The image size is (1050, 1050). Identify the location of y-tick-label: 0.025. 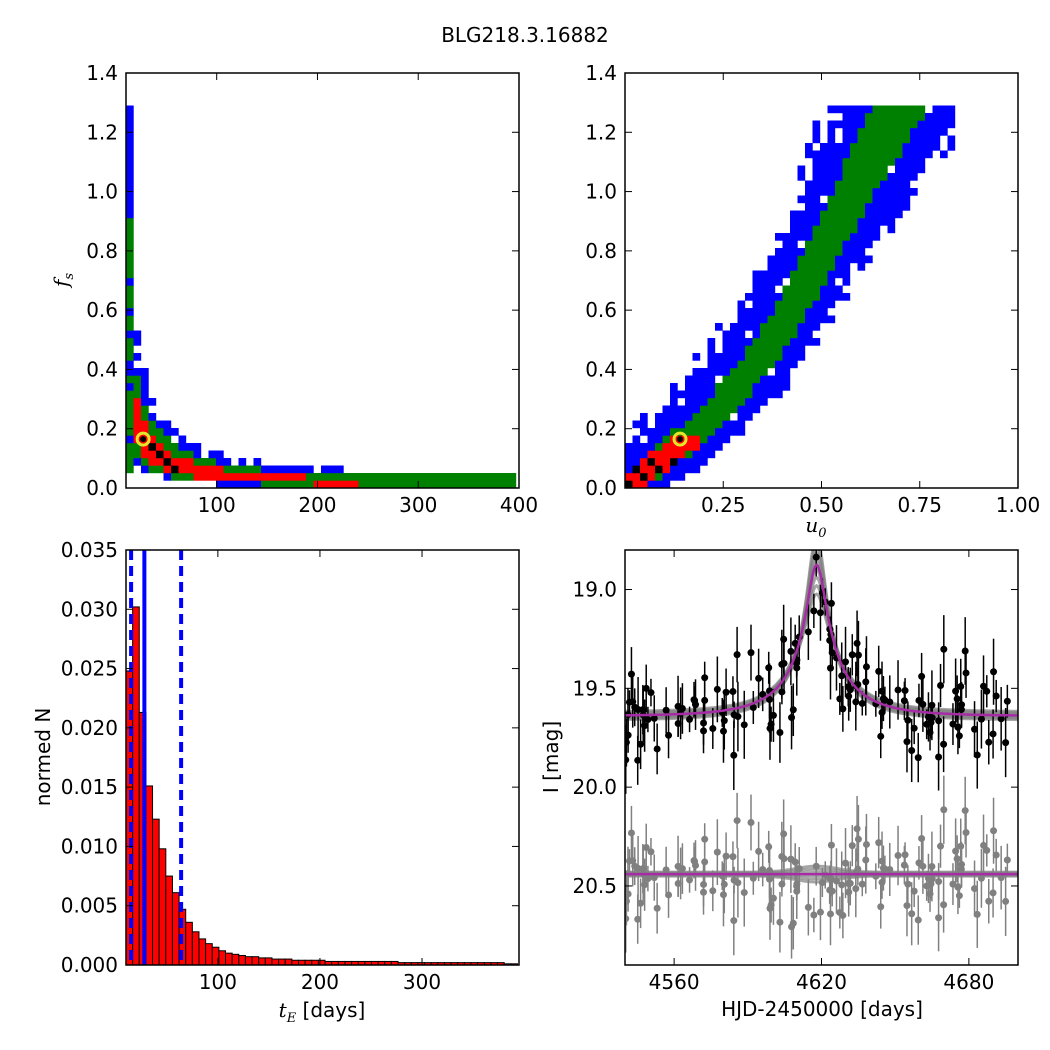
(89, 669).